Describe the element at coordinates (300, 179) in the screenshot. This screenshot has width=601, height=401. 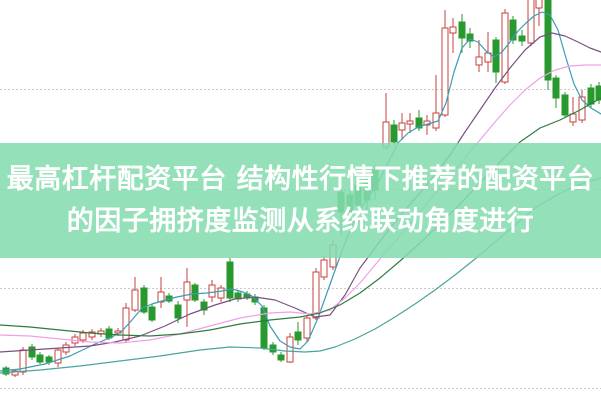
I see `banner-text-line-1: 最高杠杆配资平台 结构性行情下推荐的配资平台` at that location.